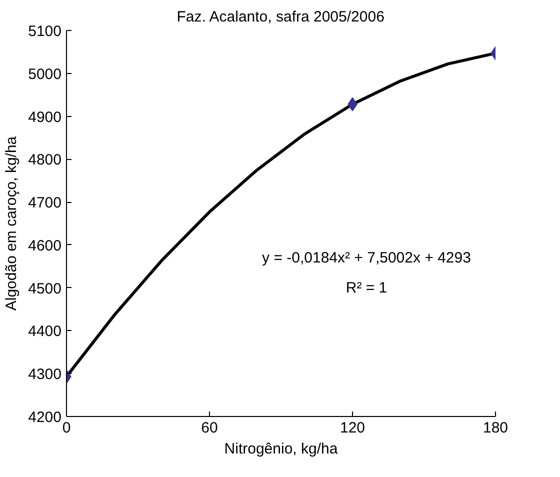 The height and width of the screenshot is (477, 560). Describe the element at coordinates (366, 258) in the screenshot. I see `annotation: y = -0,0184x² + 7,5002x + 4293` at that location.